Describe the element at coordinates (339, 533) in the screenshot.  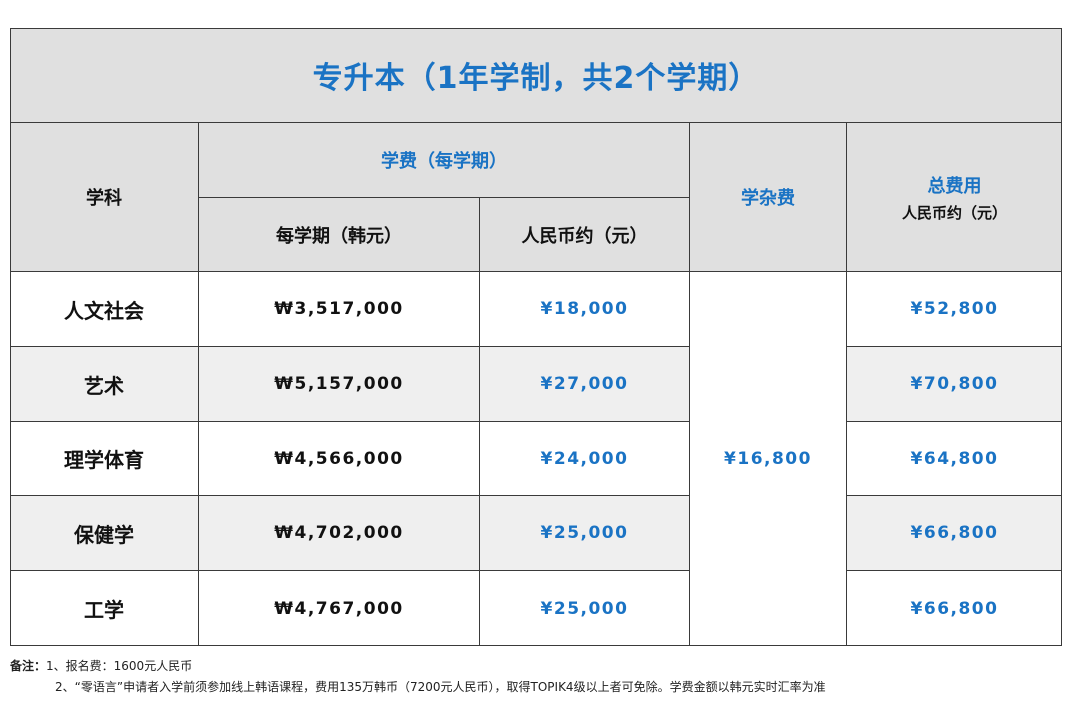
I see `table-row-krw: ₩4,702,000` at that location.